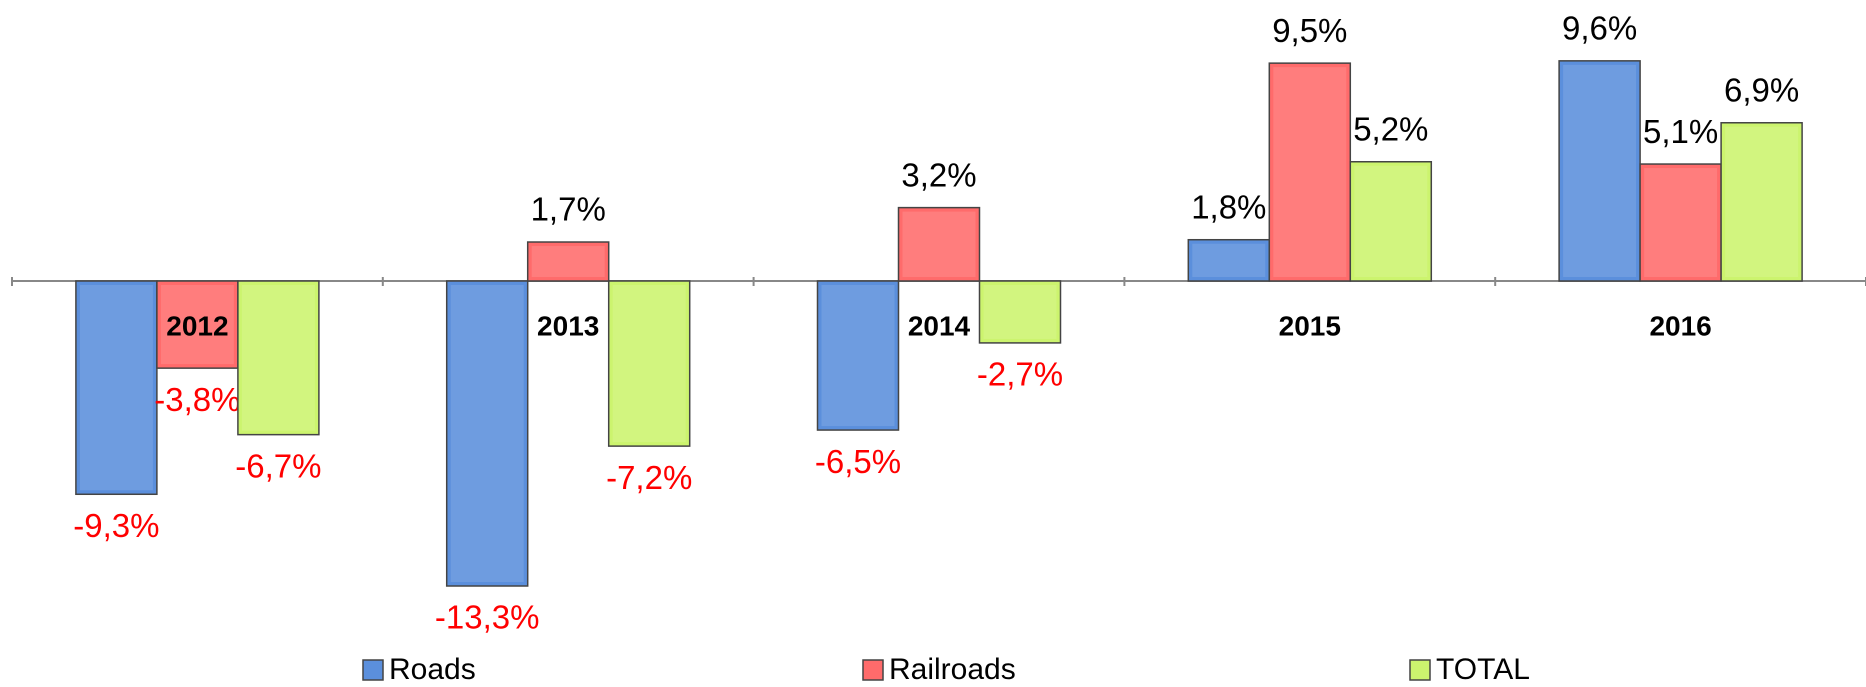 This screenshot has height=687, width=1866. What do you see at coordinates (1309, 30) in the screenshot?
I see `value-label: 9,5%` at bounding box center [1309, 30].